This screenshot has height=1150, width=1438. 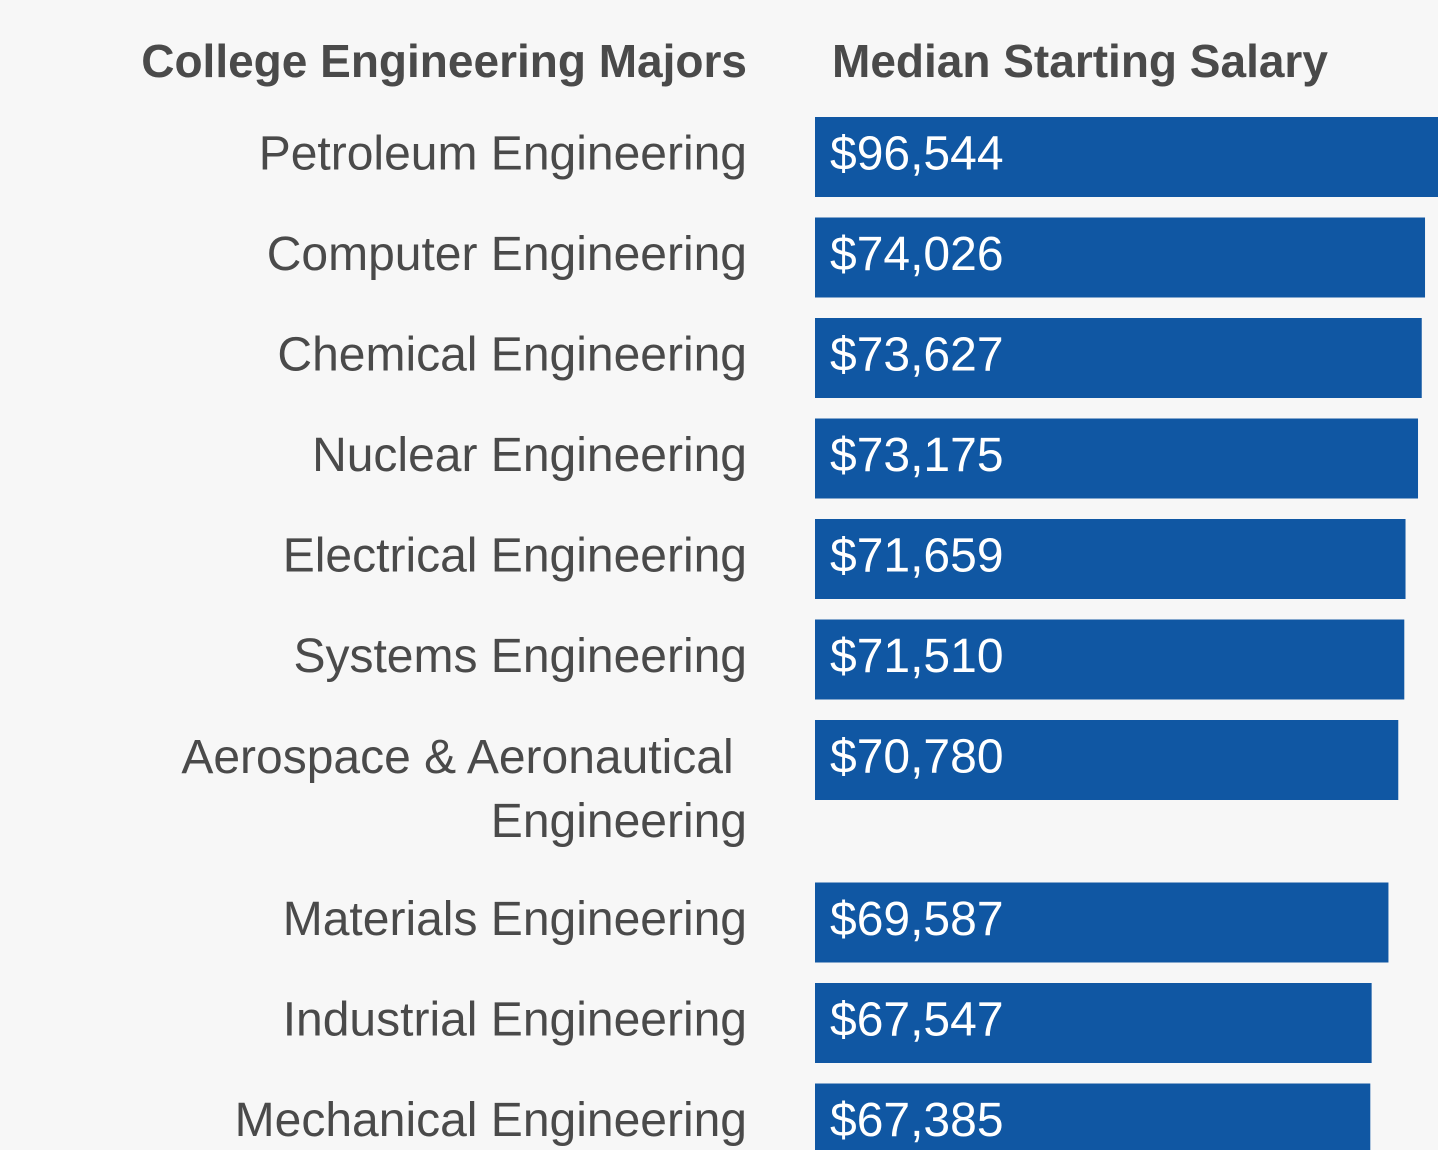 What do you see at coordinates (464, 789) in the screenshot?
I see `category-label: Aerospace & Aeronautical Engineering` at bounding box center [464, 789].